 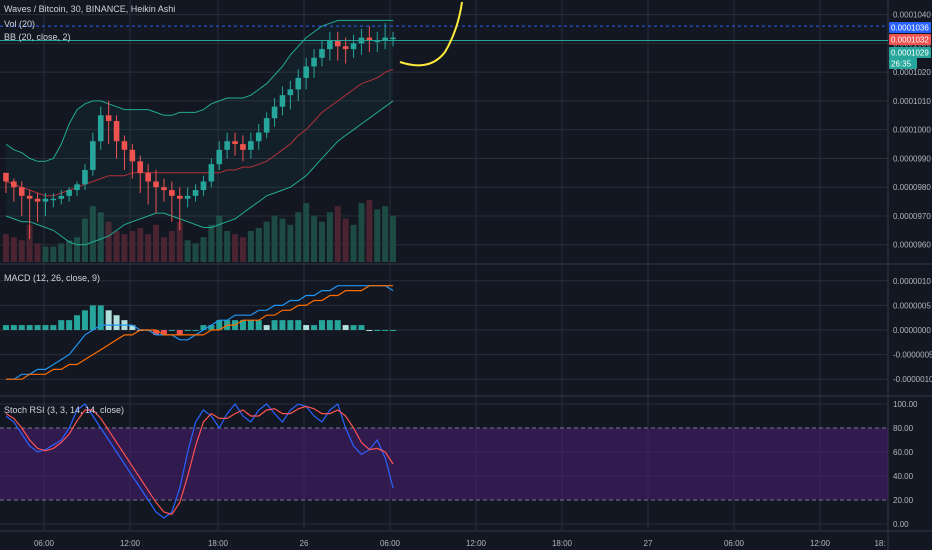 I want to click on stoch-axis-tick: 100.00, so click(x=905, y=404).